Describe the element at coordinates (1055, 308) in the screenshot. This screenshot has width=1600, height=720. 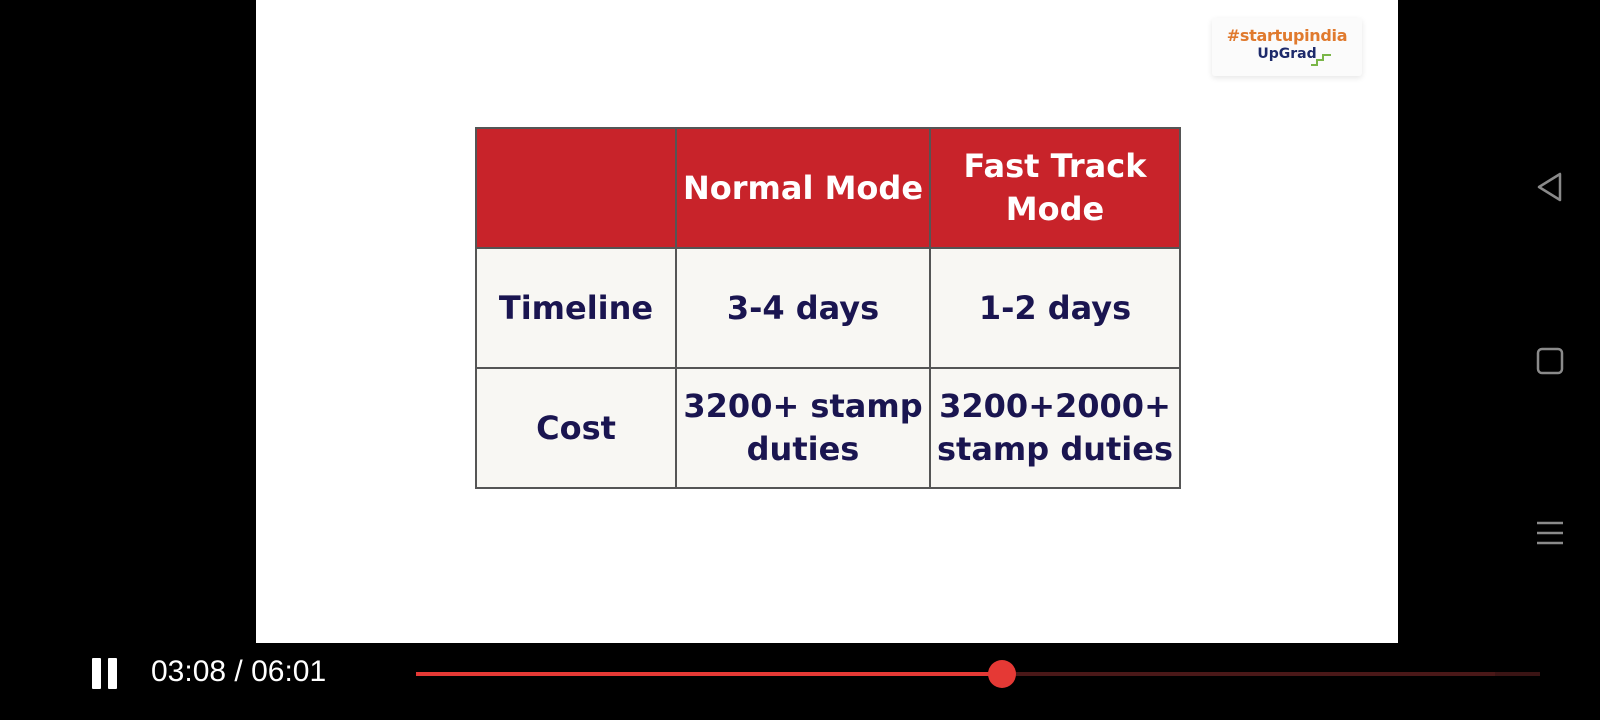
I see `table-cell: 1-2 days` at that location.